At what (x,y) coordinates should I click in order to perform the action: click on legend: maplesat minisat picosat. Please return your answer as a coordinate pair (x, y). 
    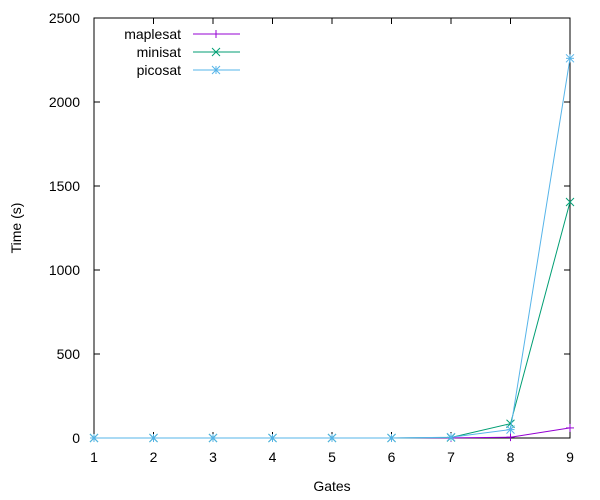
    Looking at the image, I should click on (182, 52).